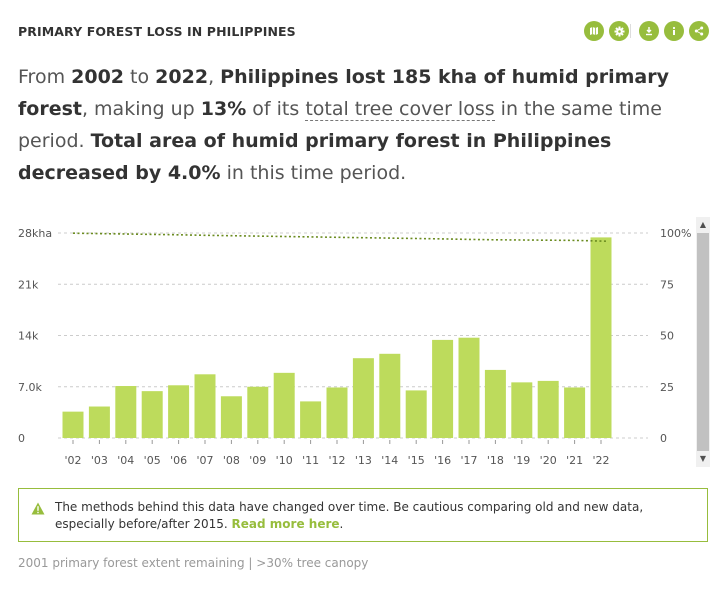 The height and width of the screenshot is (591, 723). What do you see at coordinates (675, 233) in the screenshot?
I see `y2-tick-label: 100%` at bounding box center [675, 233].